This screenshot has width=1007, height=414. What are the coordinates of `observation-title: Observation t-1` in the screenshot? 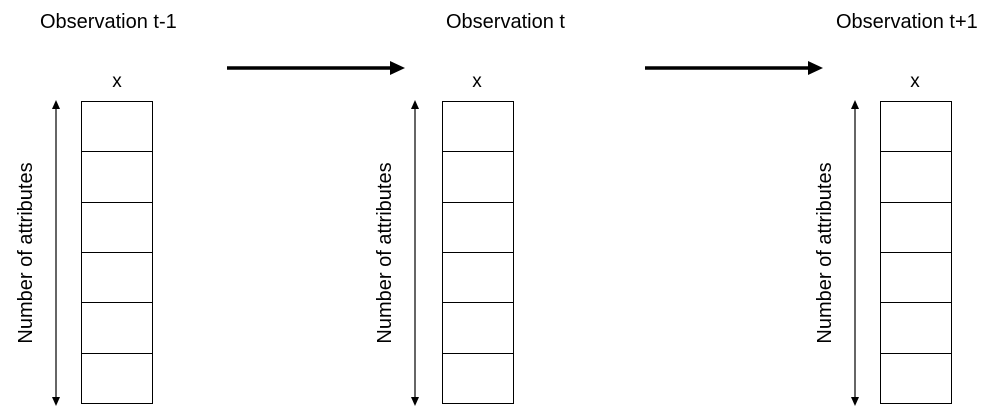 It's located at (108, 22).